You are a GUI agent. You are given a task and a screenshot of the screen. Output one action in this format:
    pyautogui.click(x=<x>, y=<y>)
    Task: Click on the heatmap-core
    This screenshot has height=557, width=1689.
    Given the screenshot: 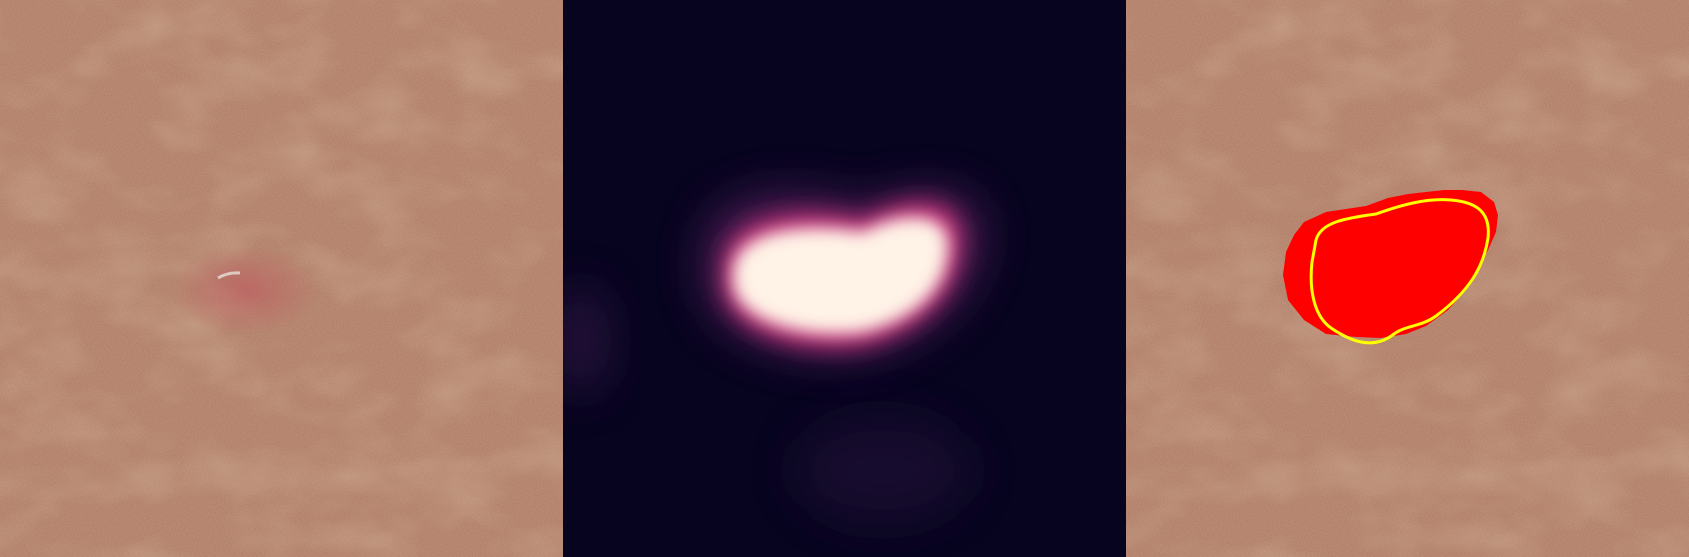 What is the action you would take?
    pyautogui.click(x=840, y=275)
    